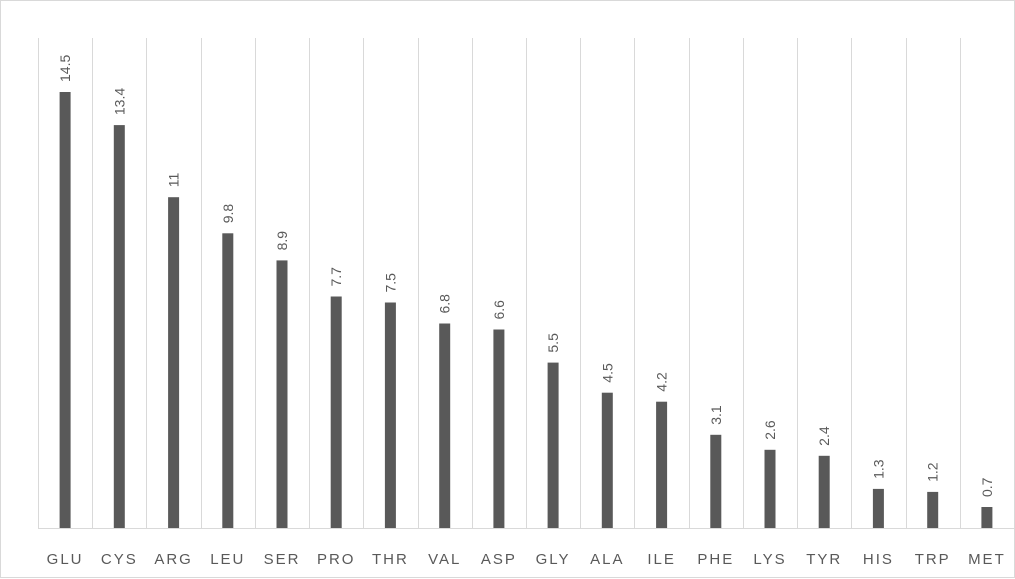  What do you see at coordinates (553, 559) in the screenshot?
I see `x-tick-label-gly: GLY` at bounding box center [553, 559].